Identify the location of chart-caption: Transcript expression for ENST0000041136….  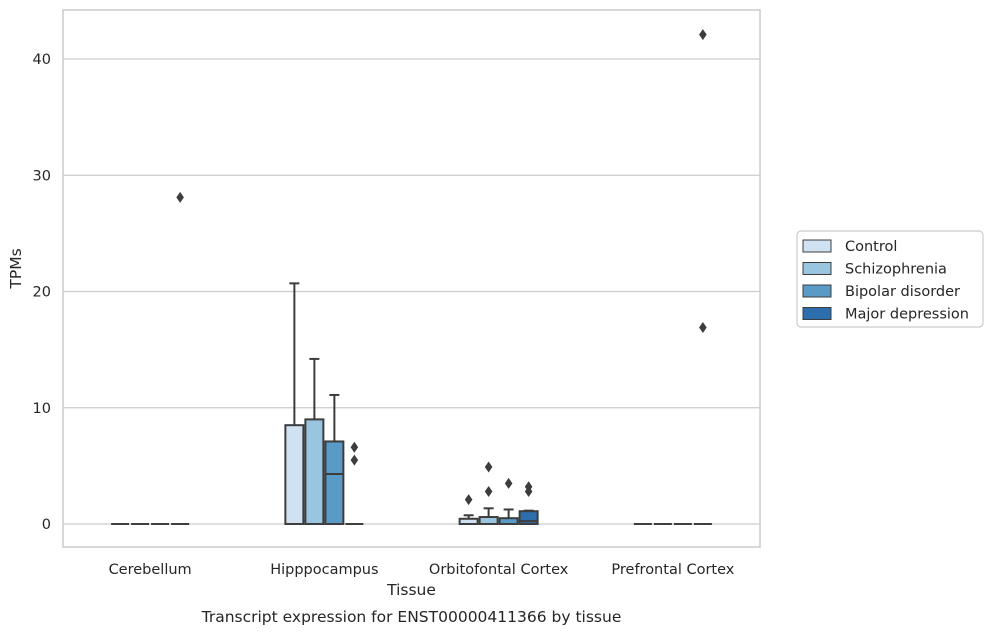
(411, 617).